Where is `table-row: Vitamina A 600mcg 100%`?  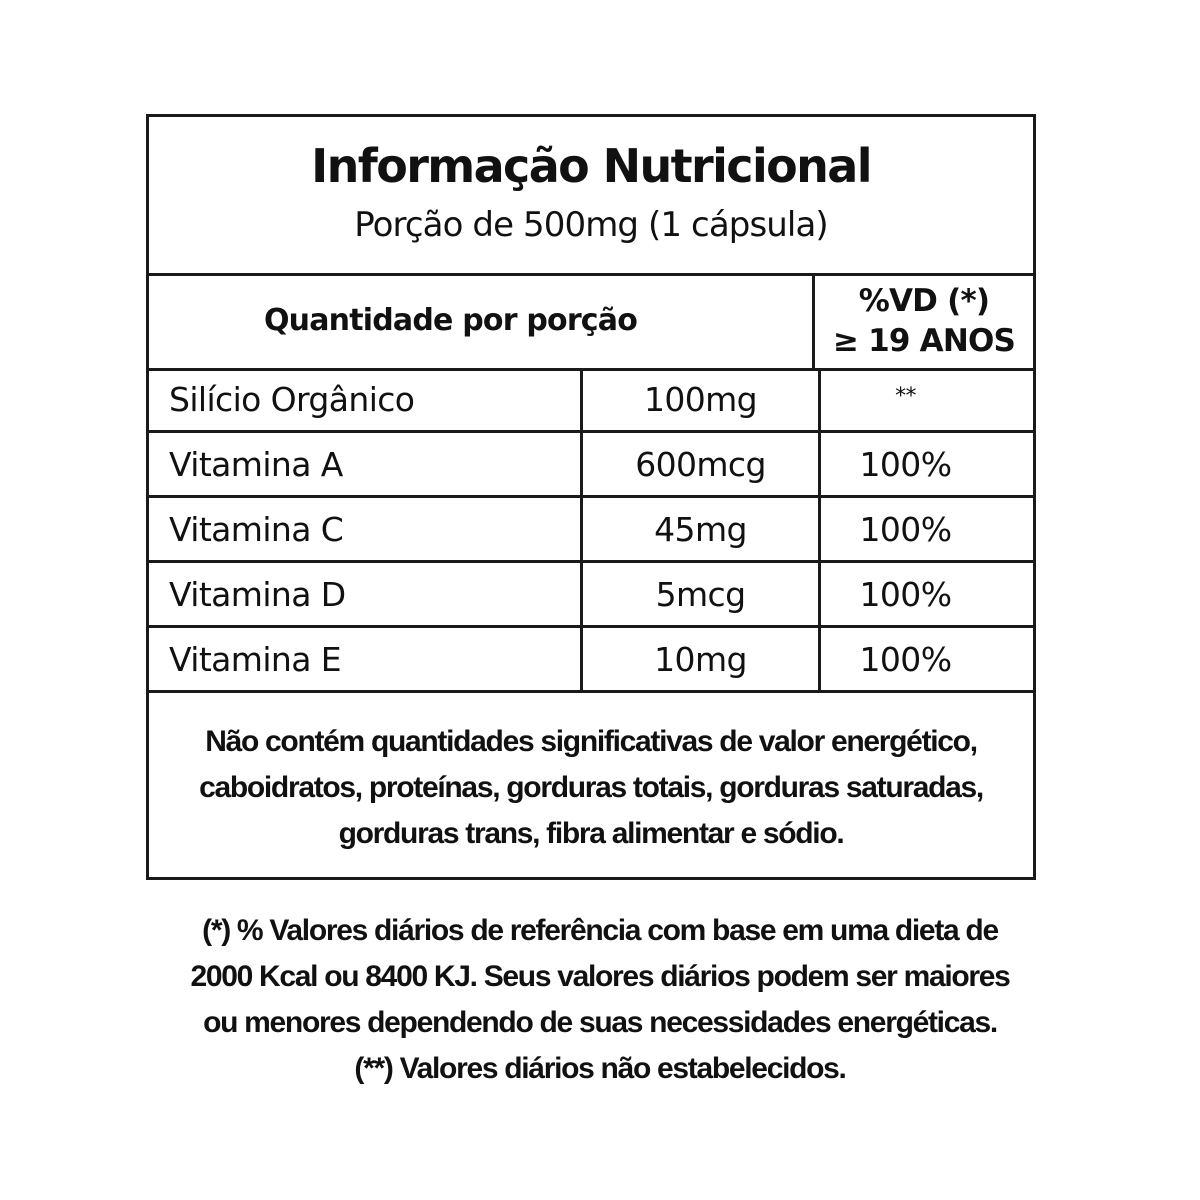
table-row: Vitamina A 600mcg 100% is located at coordinates (591, 465).